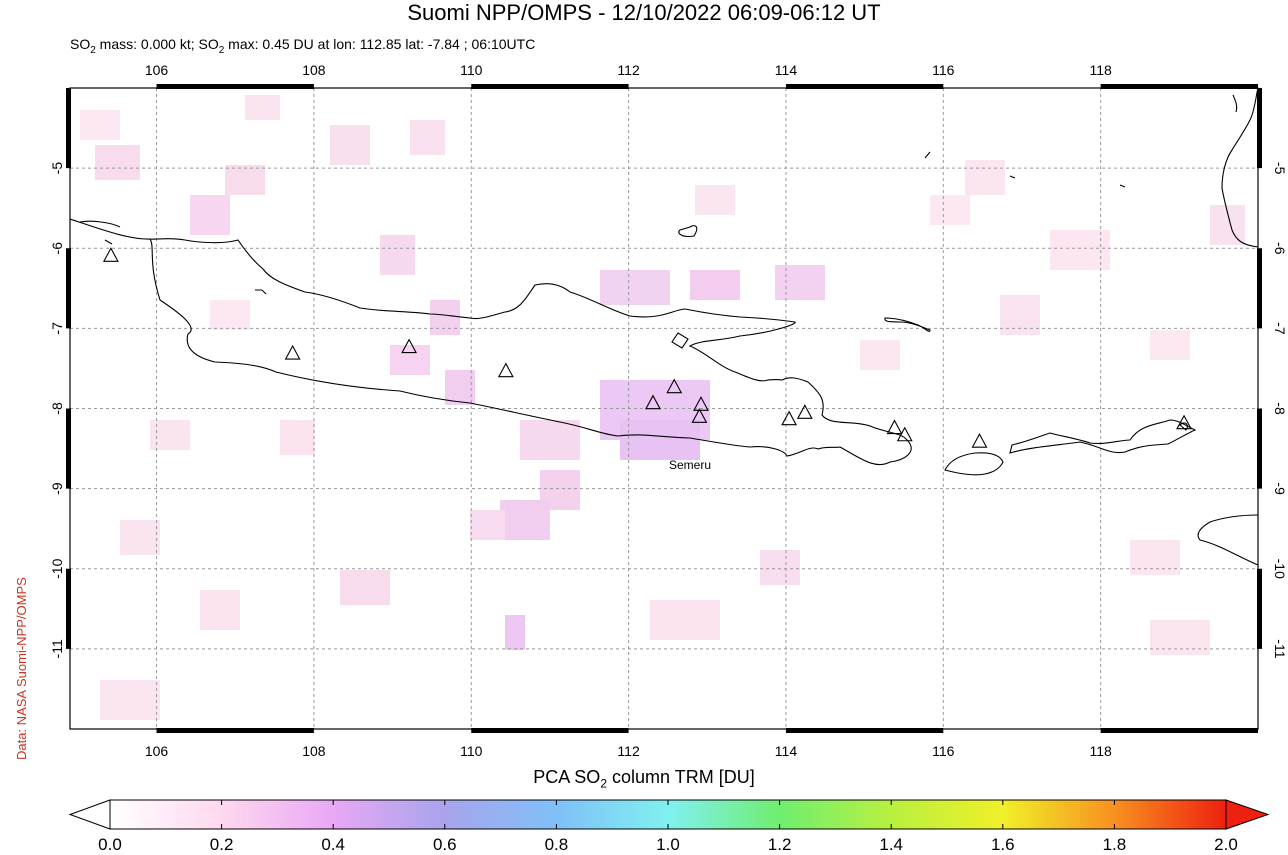 This screenshot has height=855, width=1288. Describe the element at coordinates (1280, 168) in the screenshot. I see `lat-tick-label-right: -5` at that location.